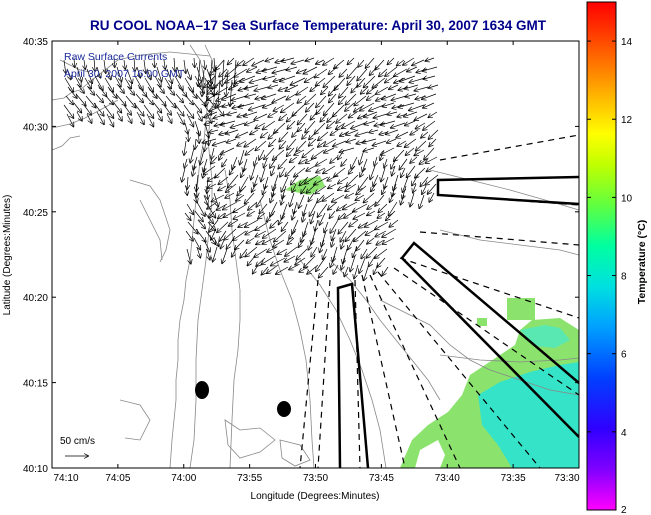  I want to click on x-tick-label: 74:00, so click(183, 478).